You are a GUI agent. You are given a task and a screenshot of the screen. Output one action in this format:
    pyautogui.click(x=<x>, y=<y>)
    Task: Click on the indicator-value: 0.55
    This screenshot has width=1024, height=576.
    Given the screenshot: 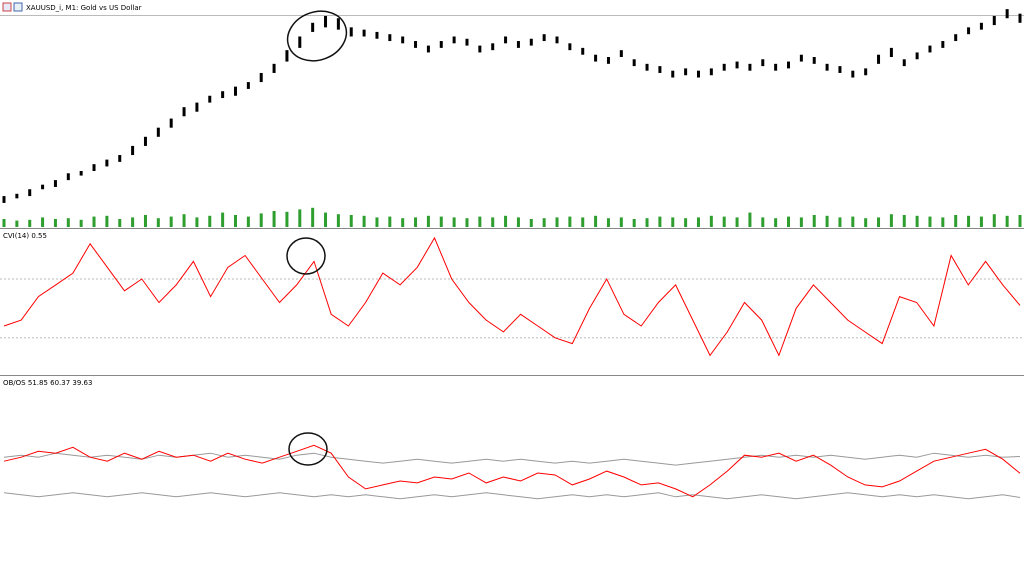 What is the action you would take?
    pyautogui.click(x=39, y=236)
    